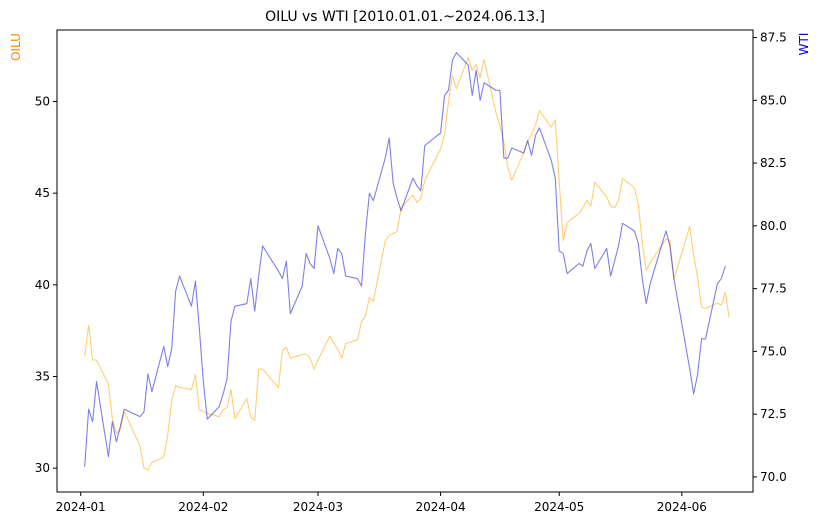 The height and width of the screenshot is (526, 824). I want to click on left-y-tick-label: 50, so click(42, 102).